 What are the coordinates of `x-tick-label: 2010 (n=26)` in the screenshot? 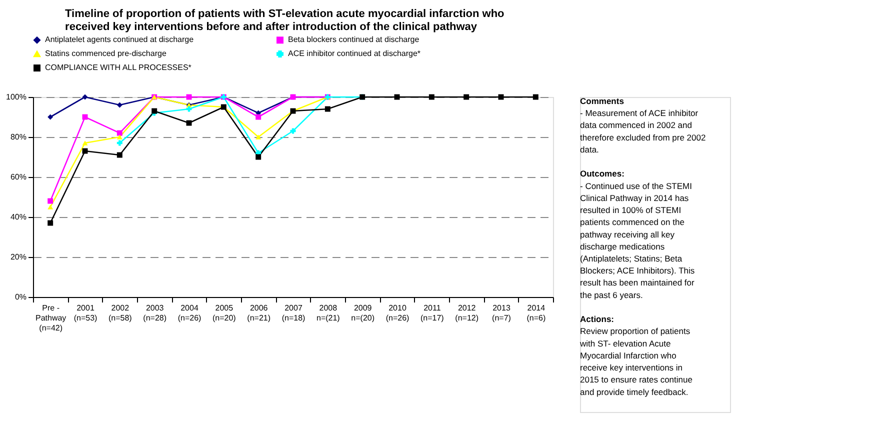 It's located at (398, 313).